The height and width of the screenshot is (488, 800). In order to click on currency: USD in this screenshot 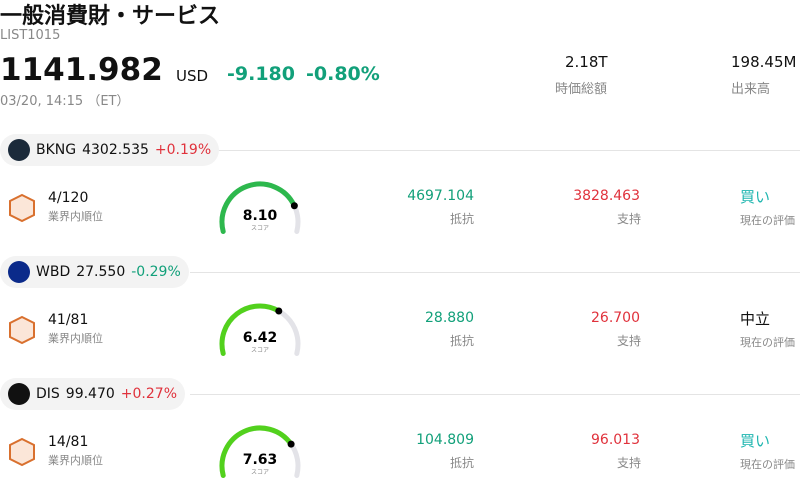, I will do `click(192, 76)`.